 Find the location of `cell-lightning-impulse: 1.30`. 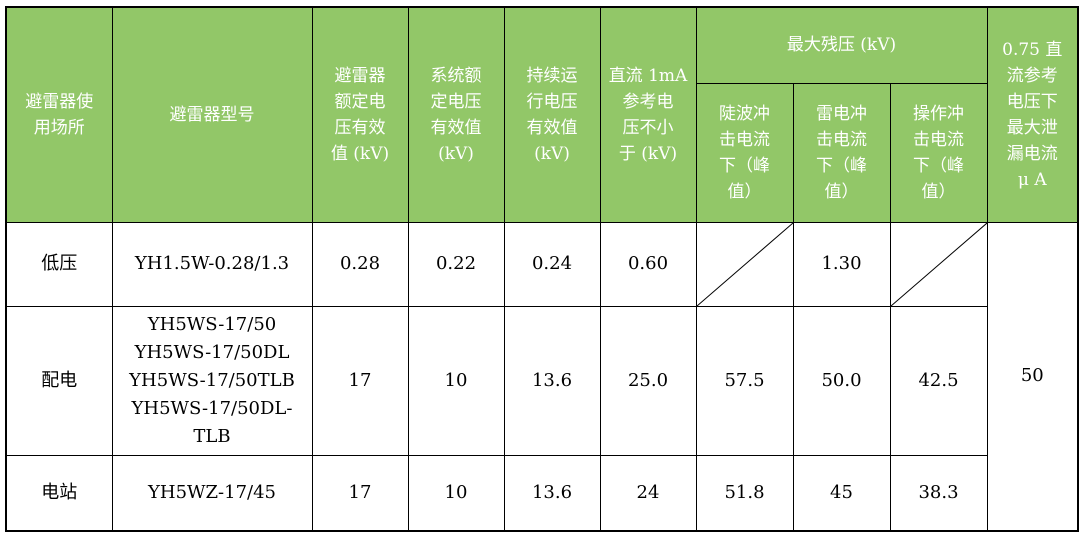

cell-lightning-impulse: 1.30 is located at coordinates (841, 264).